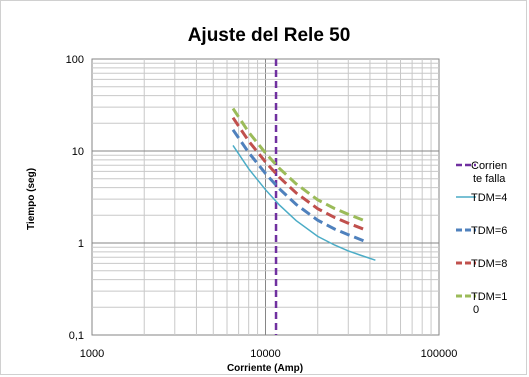 The height and width of the screenshot is (377, 529). Describe the element at coordinates (92, 354) in the screenshot. I see `x-tick-label: 1000` at that location.